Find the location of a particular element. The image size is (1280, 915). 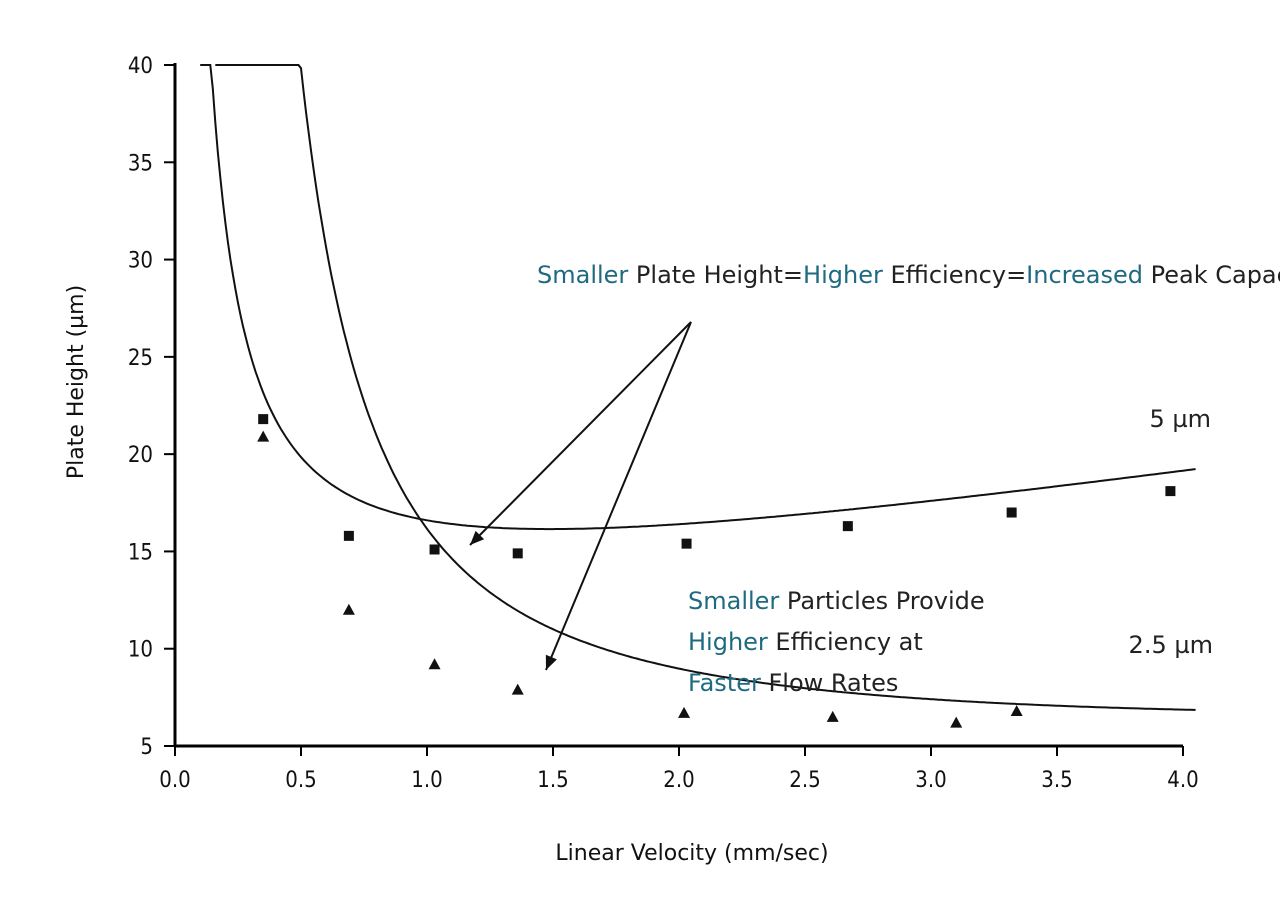

y-tick-label: 15 is located at coordinates (140, 552).